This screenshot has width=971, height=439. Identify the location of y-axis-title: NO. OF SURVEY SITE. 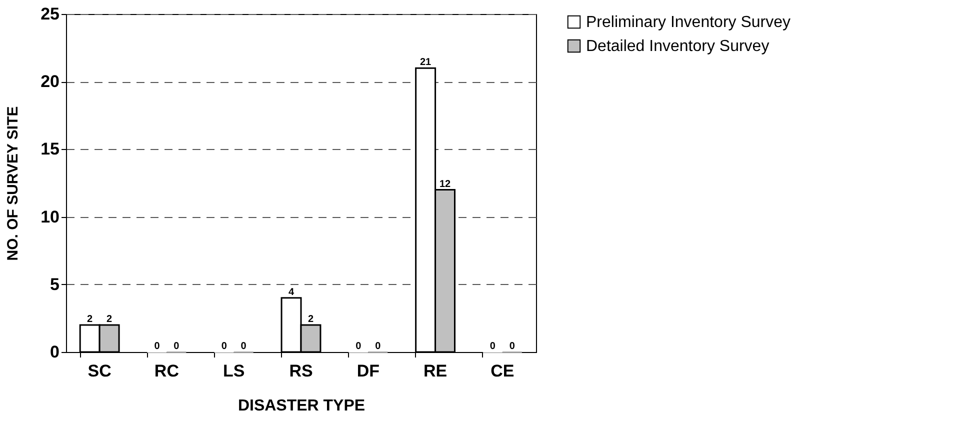
(13, 183).